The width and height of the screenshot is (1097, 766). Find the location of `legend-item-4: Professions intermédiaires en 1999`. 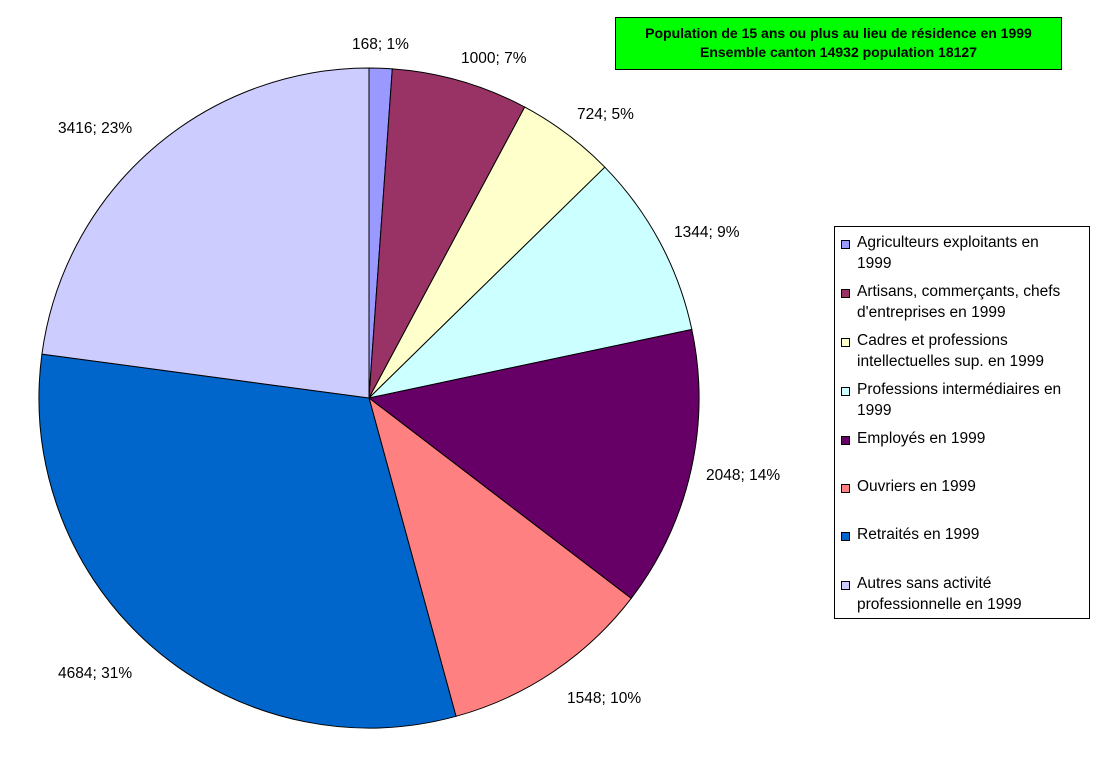

legend-item-4: Professions intermédiaires en 1999 is located at coordinates (962, 397).